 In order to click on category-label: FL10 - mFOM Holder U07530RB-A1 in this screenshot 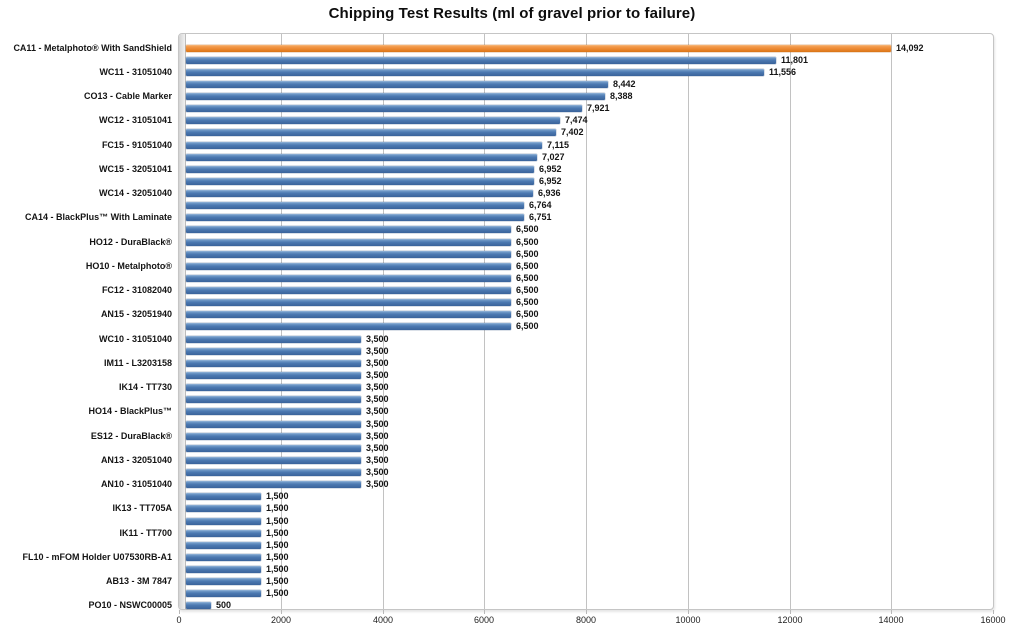, I will do `click(97, 556)`.